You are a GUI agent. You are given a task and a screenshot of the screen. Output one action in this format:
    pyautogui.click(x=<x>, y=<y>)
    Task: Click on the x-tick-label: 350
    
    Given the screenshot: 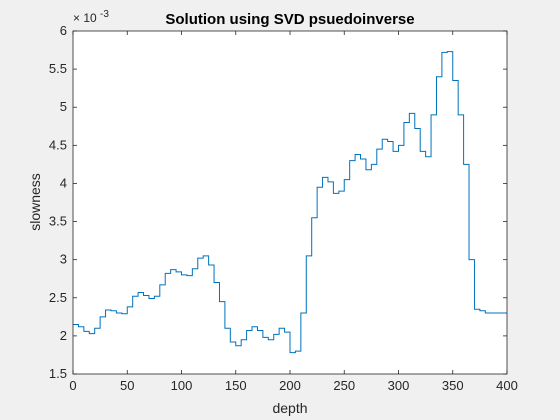 What is the action you would take?
    pyautogui.click(x=453, y=385)
    